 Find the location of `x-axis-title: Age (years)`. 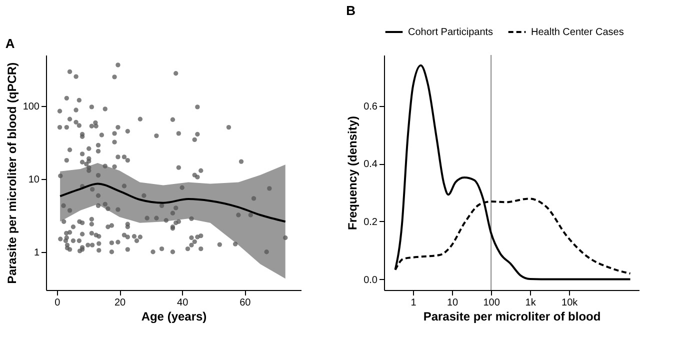

x-axis-title: Age (years) is located at coordinates (174, 317).